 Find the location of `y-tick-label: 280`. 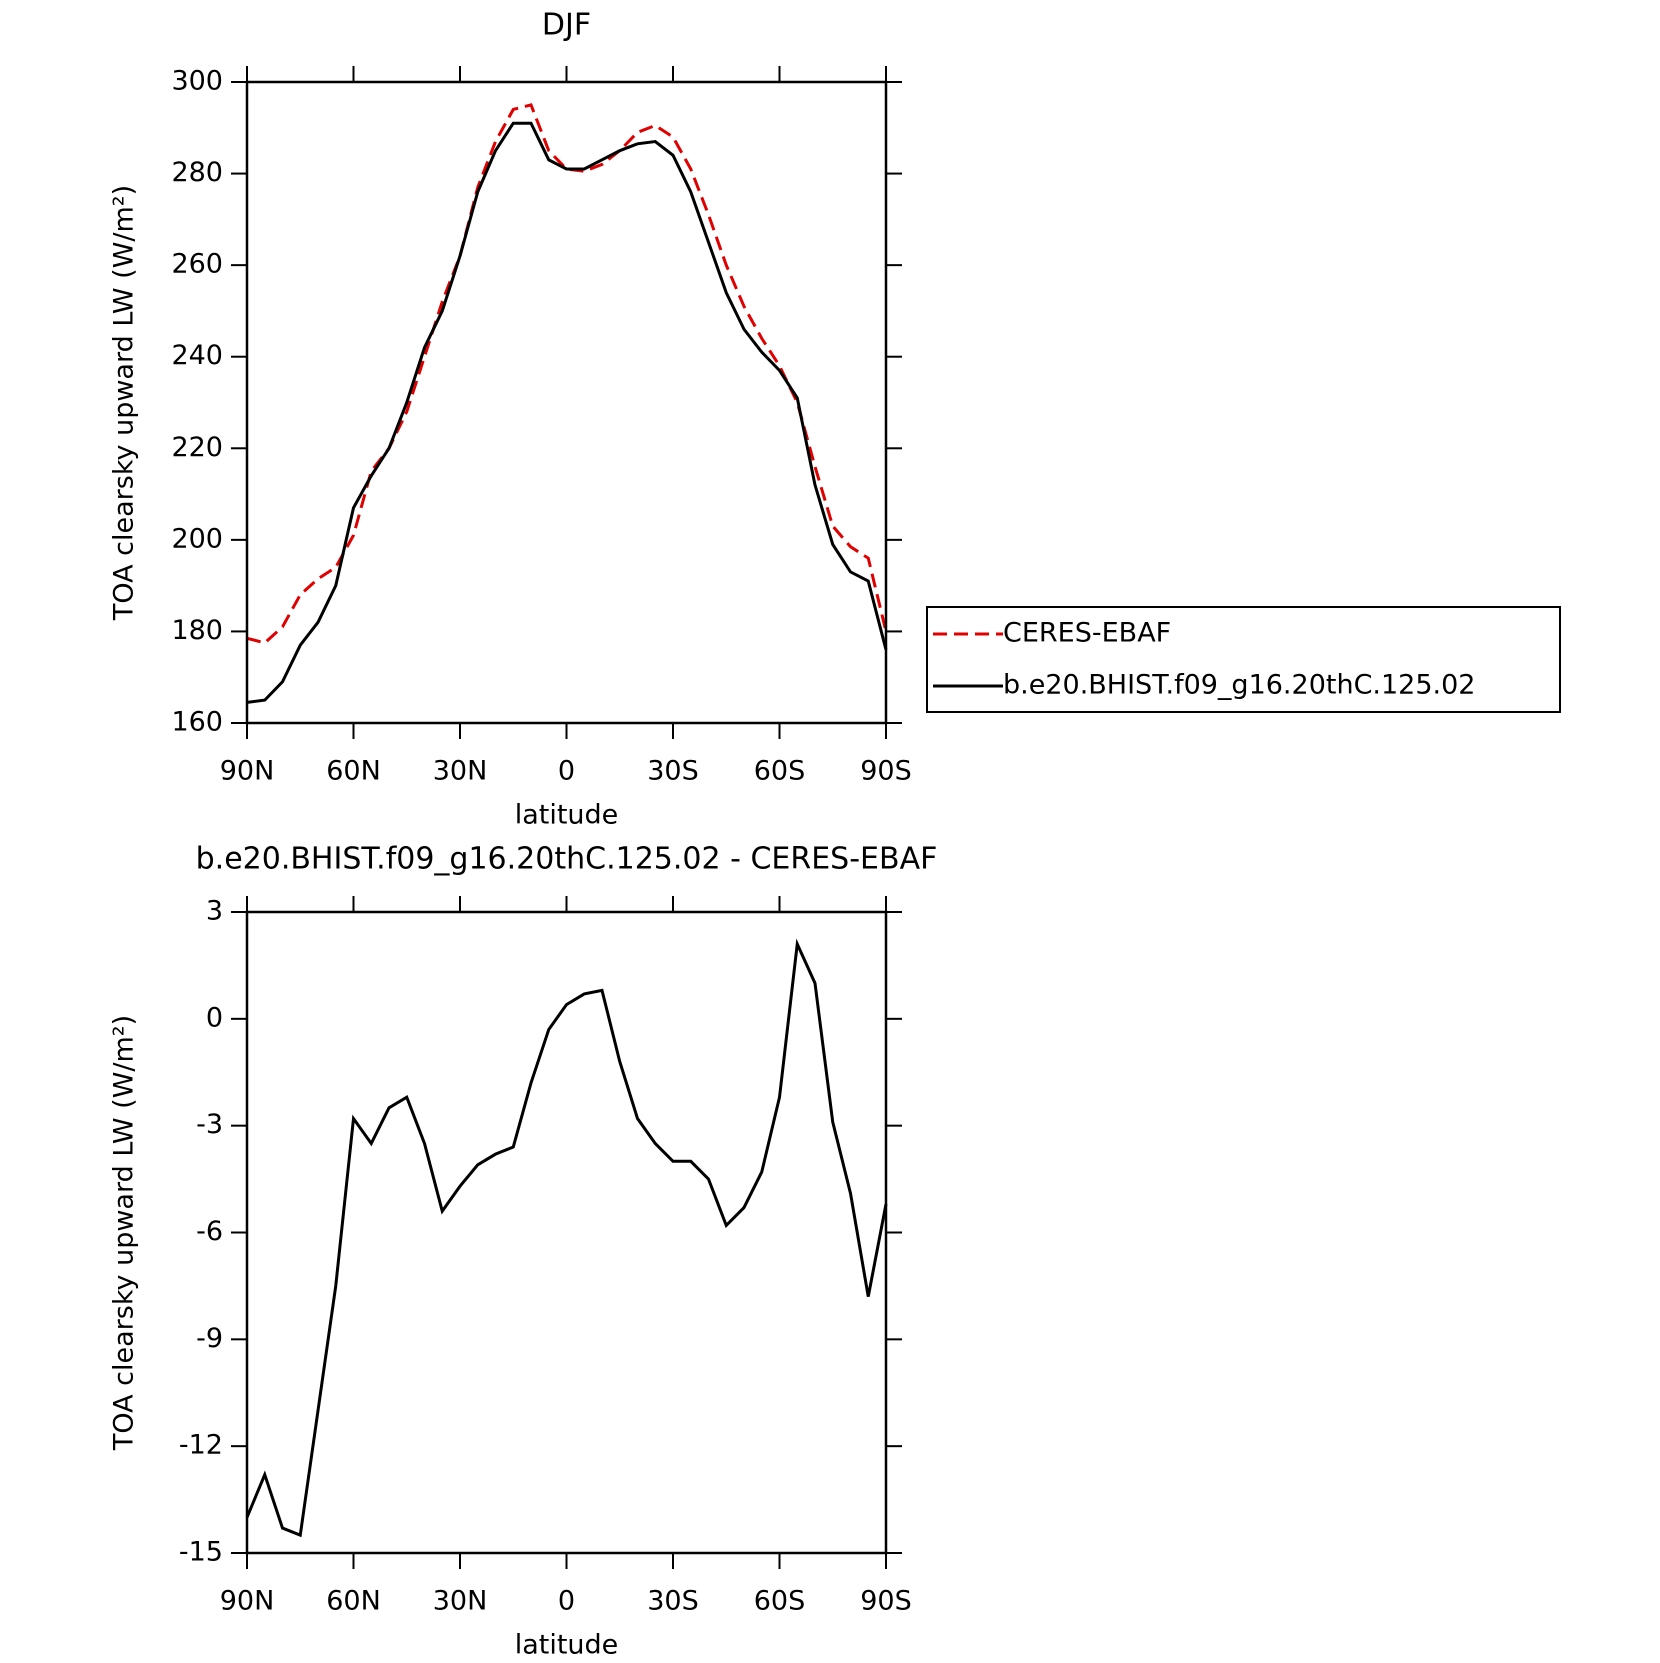

y-tick-label: 280 is located at coordinates (197, 172).